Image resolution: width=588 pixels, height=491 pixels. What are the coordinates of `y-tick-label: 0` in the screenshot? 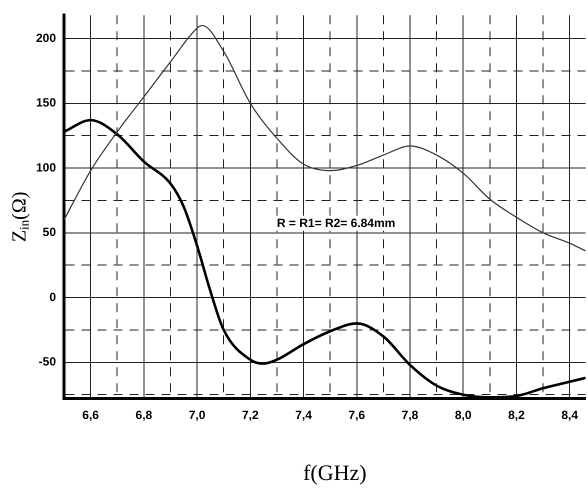 It's located at (52, 297).